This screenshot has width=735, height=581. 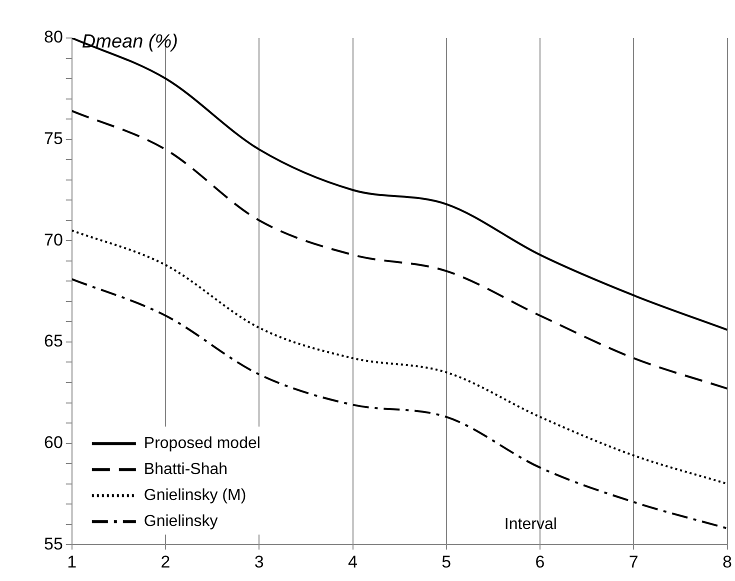 What do you see at coordinates (53, 138) in the screenshot?
I see `y-tick-label: 75` at bounding box center [53, 138].